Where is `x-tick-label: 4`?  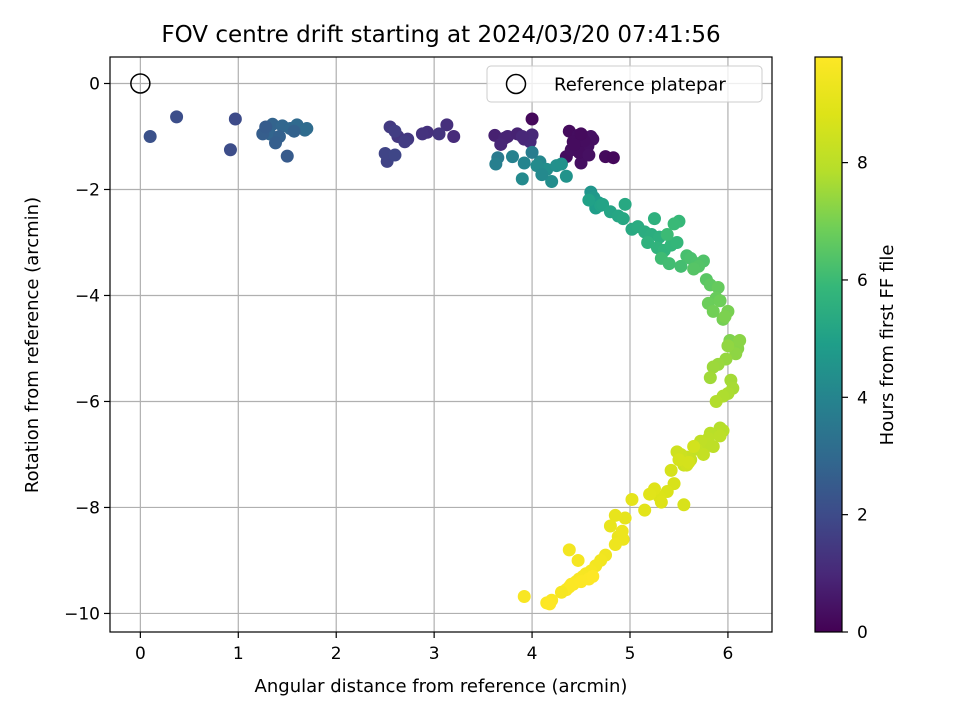 x-tick-label: 4 is located at coordinates (532, 654).